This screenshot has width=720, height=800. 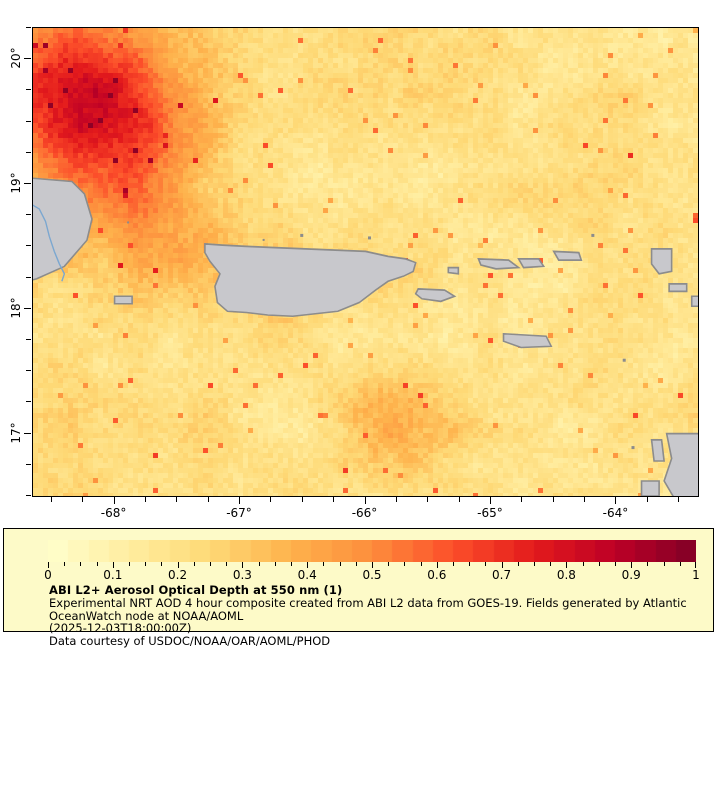 I want to click on y-tick-label: 20°, so click(x=16, y=58).